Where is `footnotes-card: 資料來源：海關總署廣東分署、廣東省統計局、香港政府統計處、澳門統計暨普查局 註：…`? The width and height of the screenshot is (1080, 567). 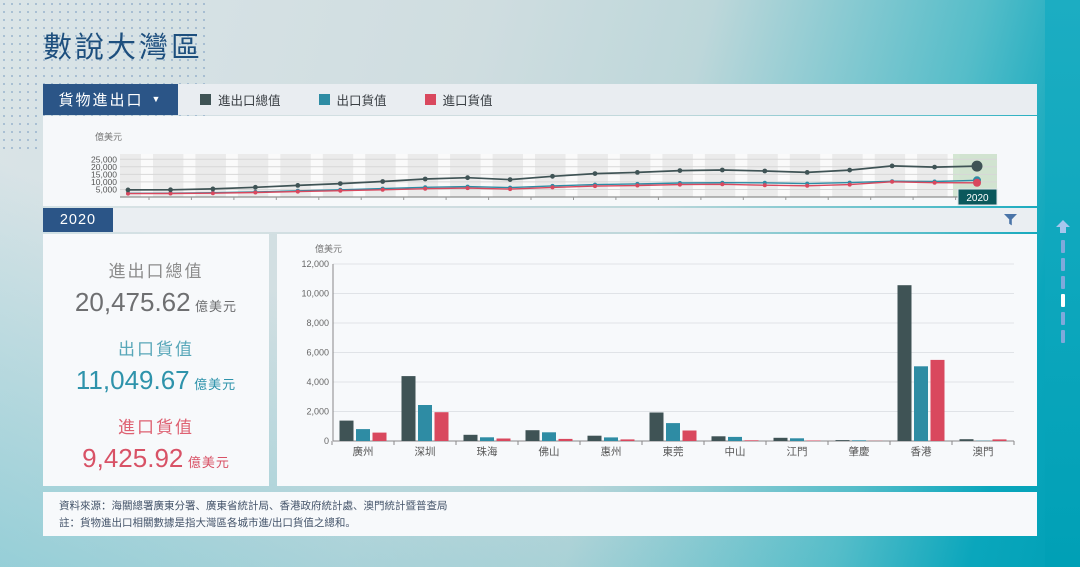 footnotes-card: 資料來源：海關總署廣東分署、廣東省統計局、香港政府統計處、澳門統計暨普查局 註：… is located at coordinates (540, 514).